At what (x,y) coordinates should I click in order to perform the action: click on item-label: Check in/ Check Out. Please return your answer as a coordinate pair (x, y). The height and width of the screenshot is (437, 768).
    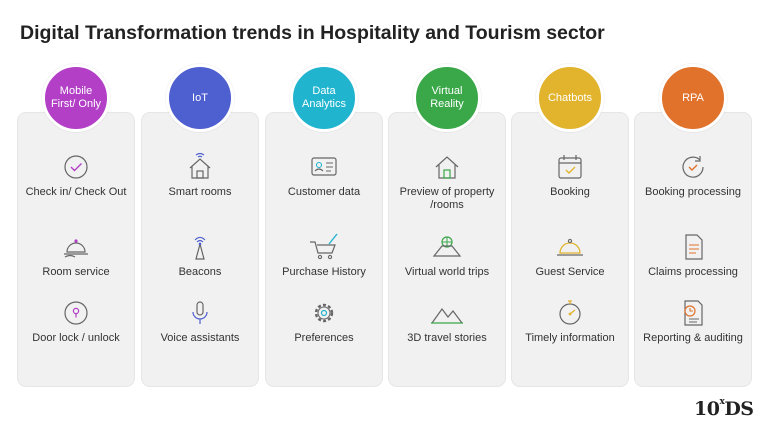
    Looking at the image, I should click on (76, 192).